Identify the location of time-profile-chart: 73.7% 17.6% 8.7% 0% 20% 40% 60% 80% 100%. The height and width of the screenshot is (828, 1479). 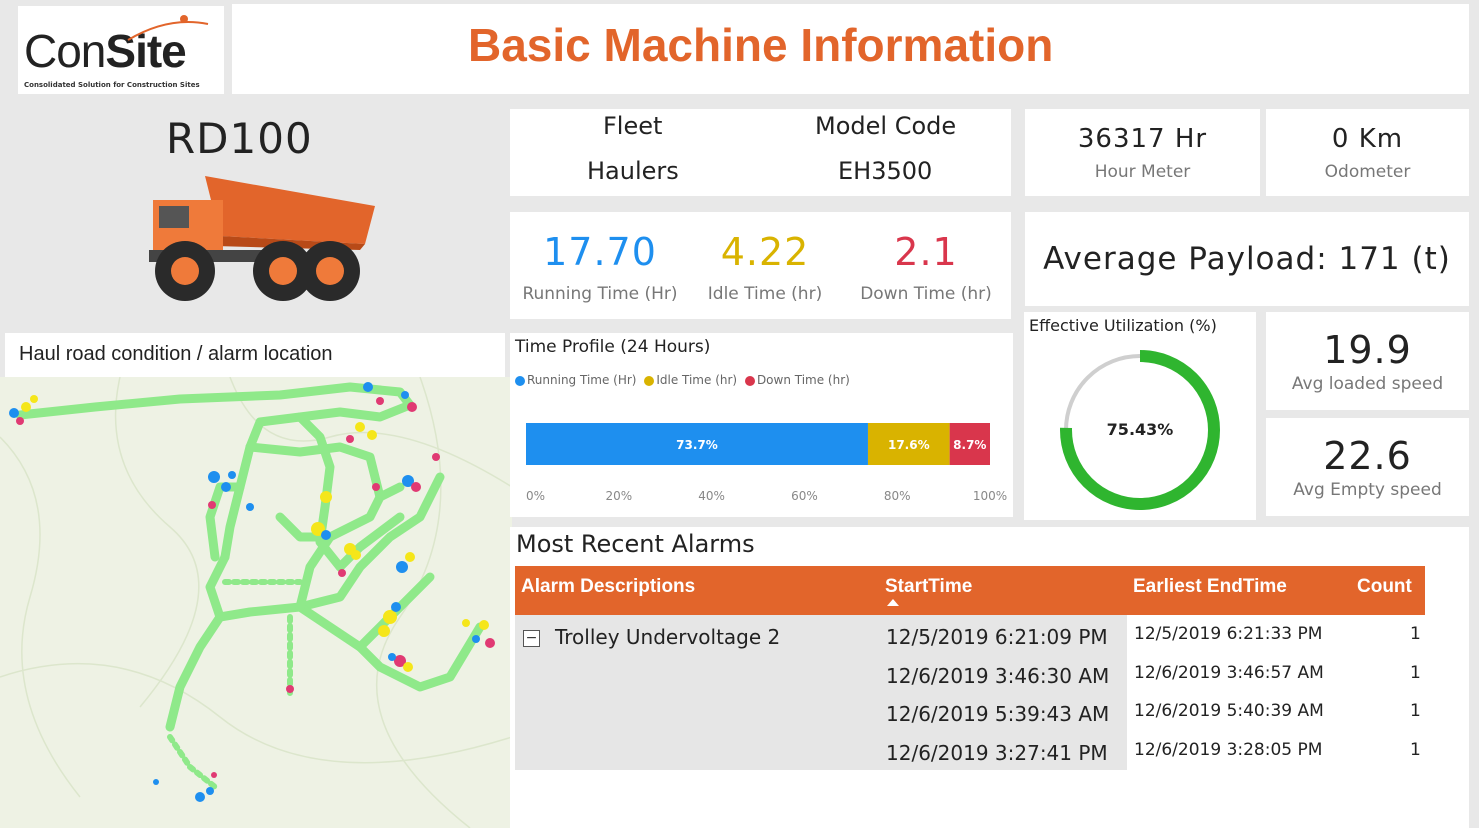
(766, 463).